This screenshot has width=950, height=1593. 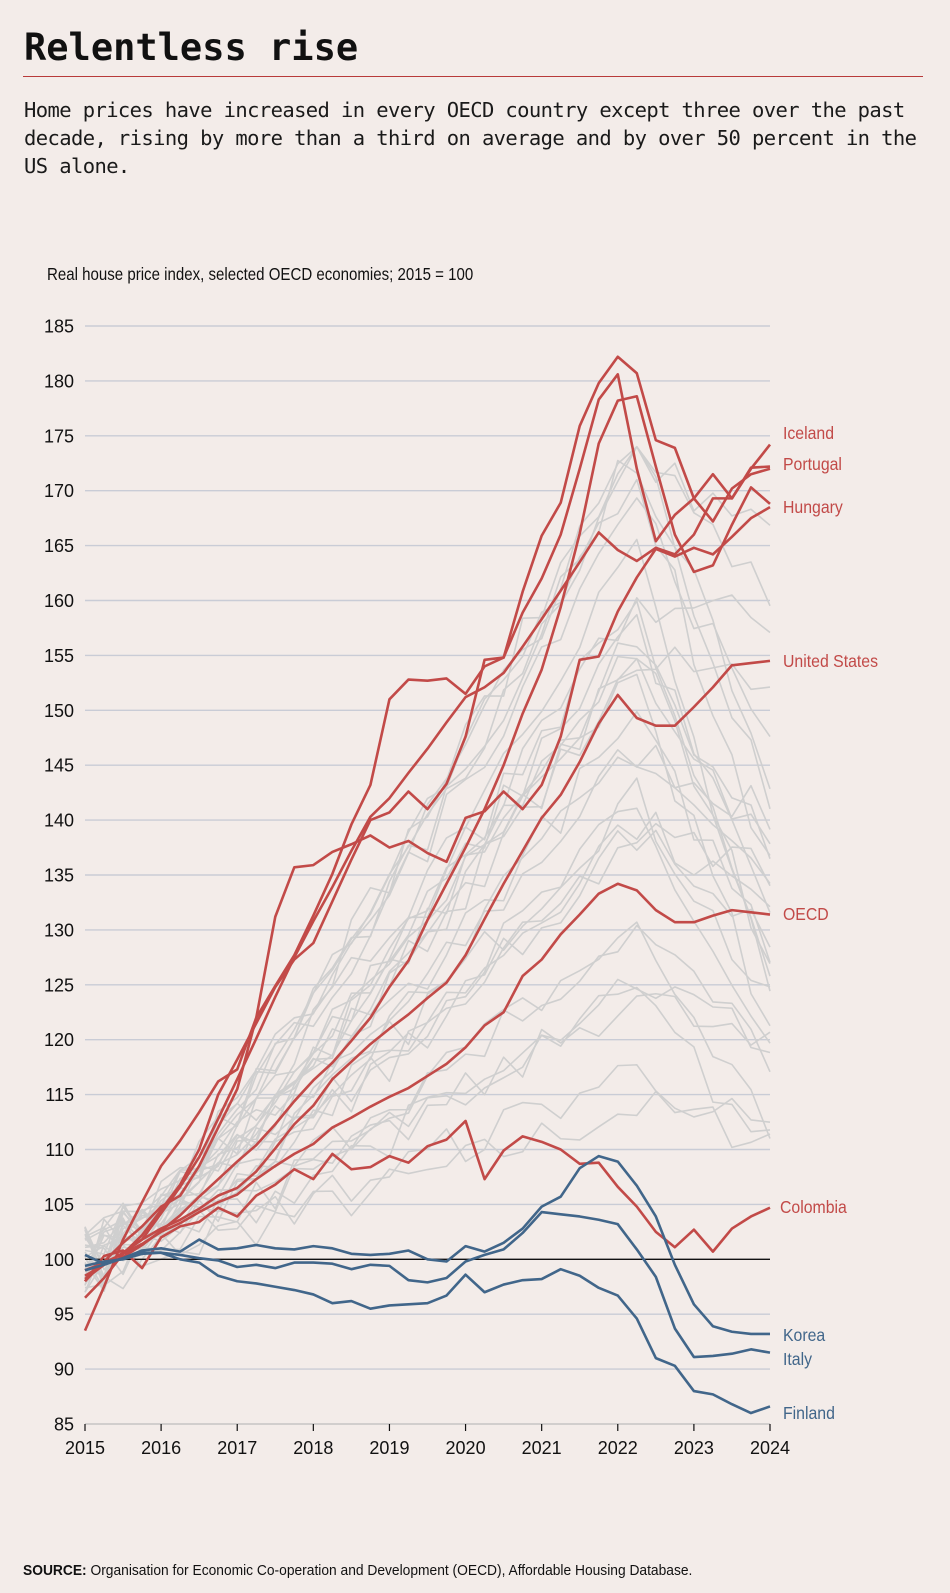 I want to click on x-axis: 2015 2016 2017 2018 2019 2020 2021 2022 2023 2024, so click(x=427, y=1440).